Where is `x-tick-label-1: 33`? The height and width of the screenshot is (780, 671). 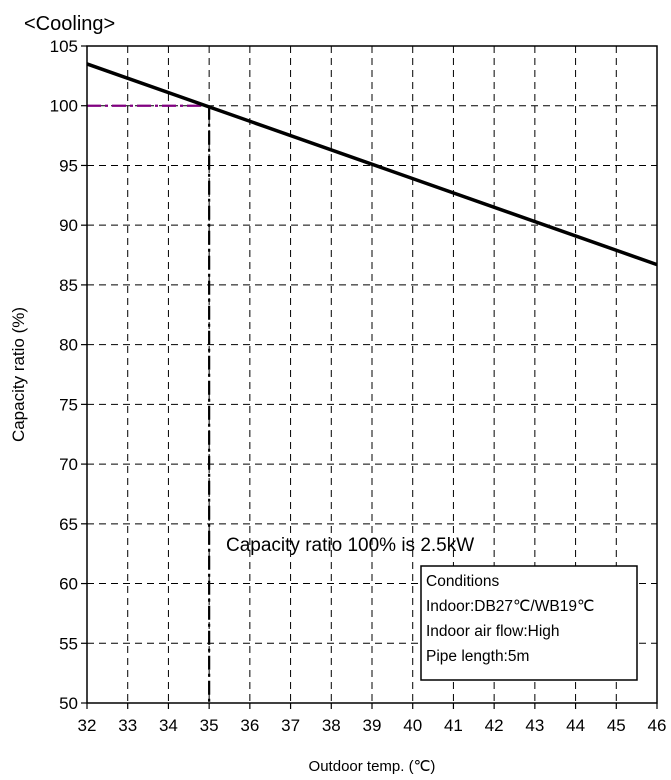
x-tick-label-1: 33 is located at coordinates (127, 725).